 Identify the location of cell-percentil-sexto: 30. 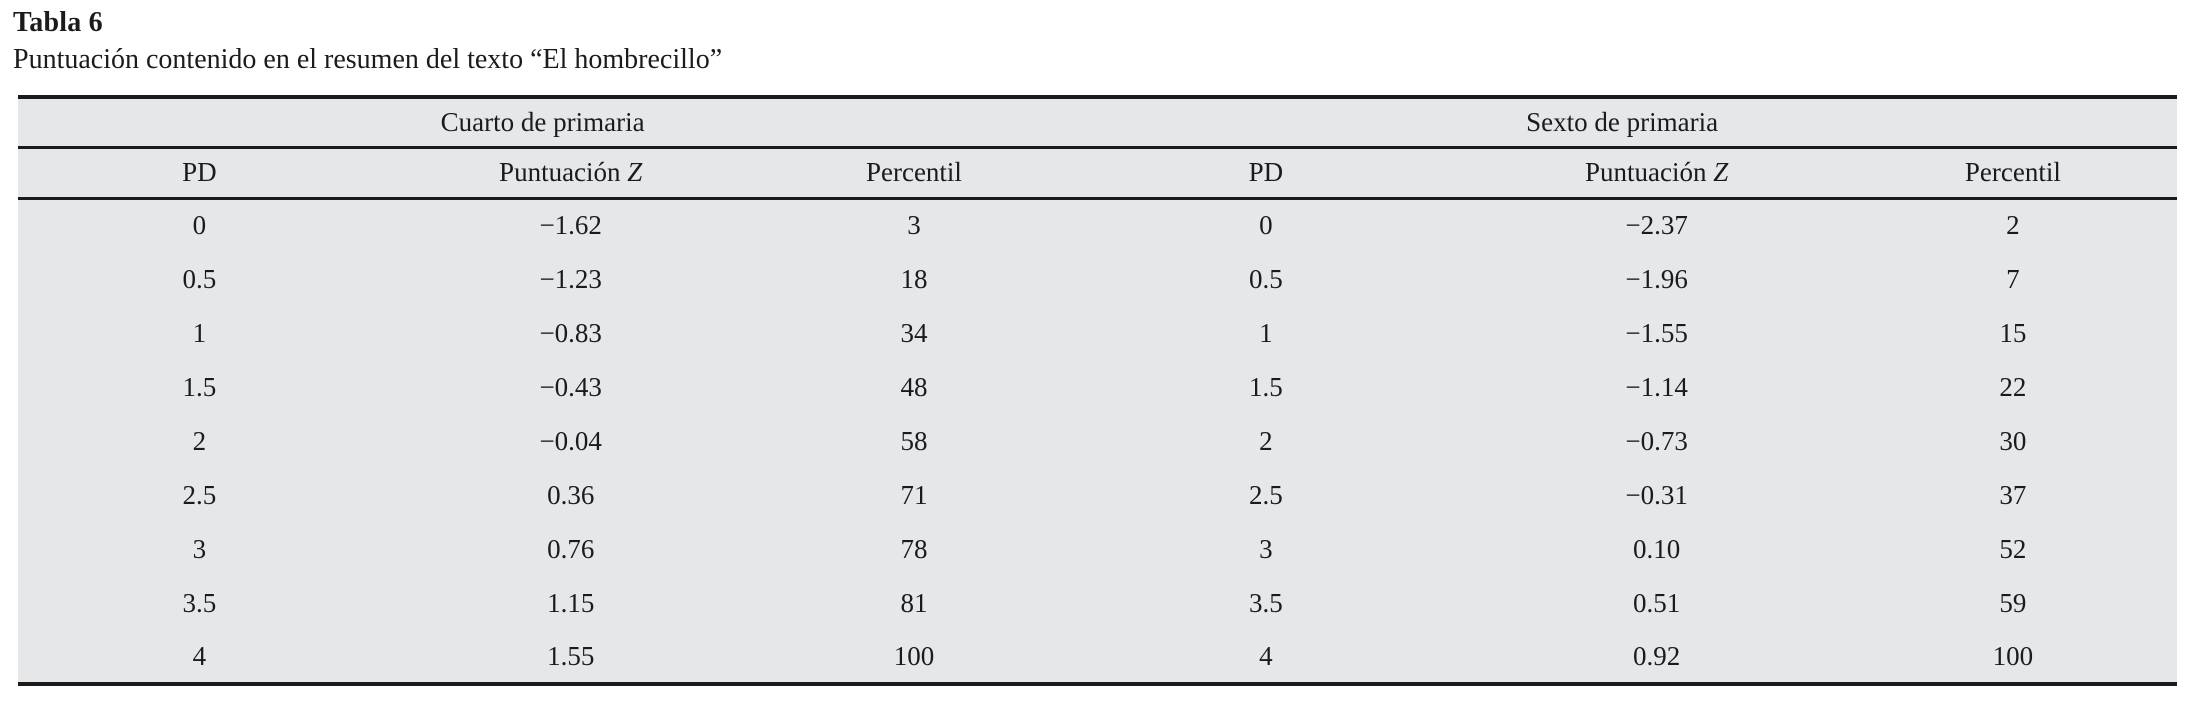
(2013, 440).